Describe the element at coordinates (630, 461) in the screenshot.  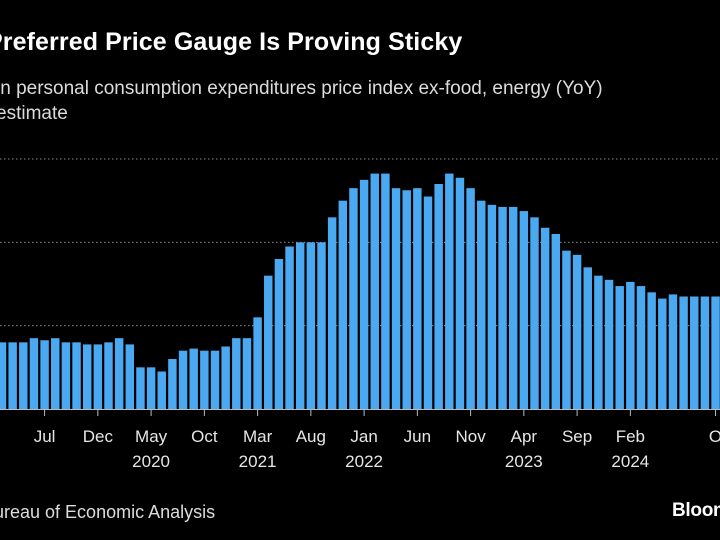
I see `x-tick-year-label: 2024` at that location.